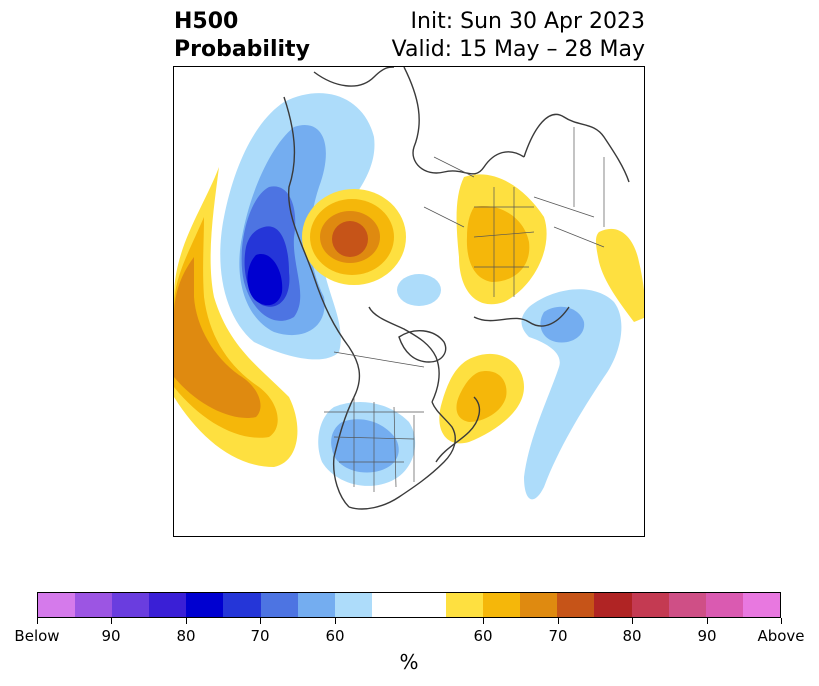  What do you see at coordinates (37, 636) in the screenshot?
I see `colorbar-tick-label: Below` at bounding box center [37, 636].